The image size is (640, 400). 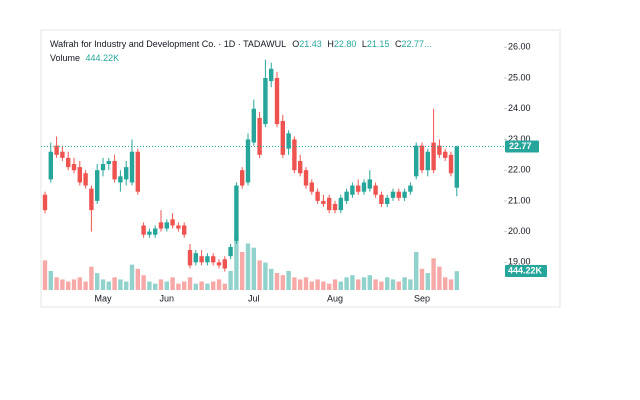 What do you see at coordinates (519, 200) in the screenshot?
I see `y-tick-label: 21.00` at bounding box center [519, 200].